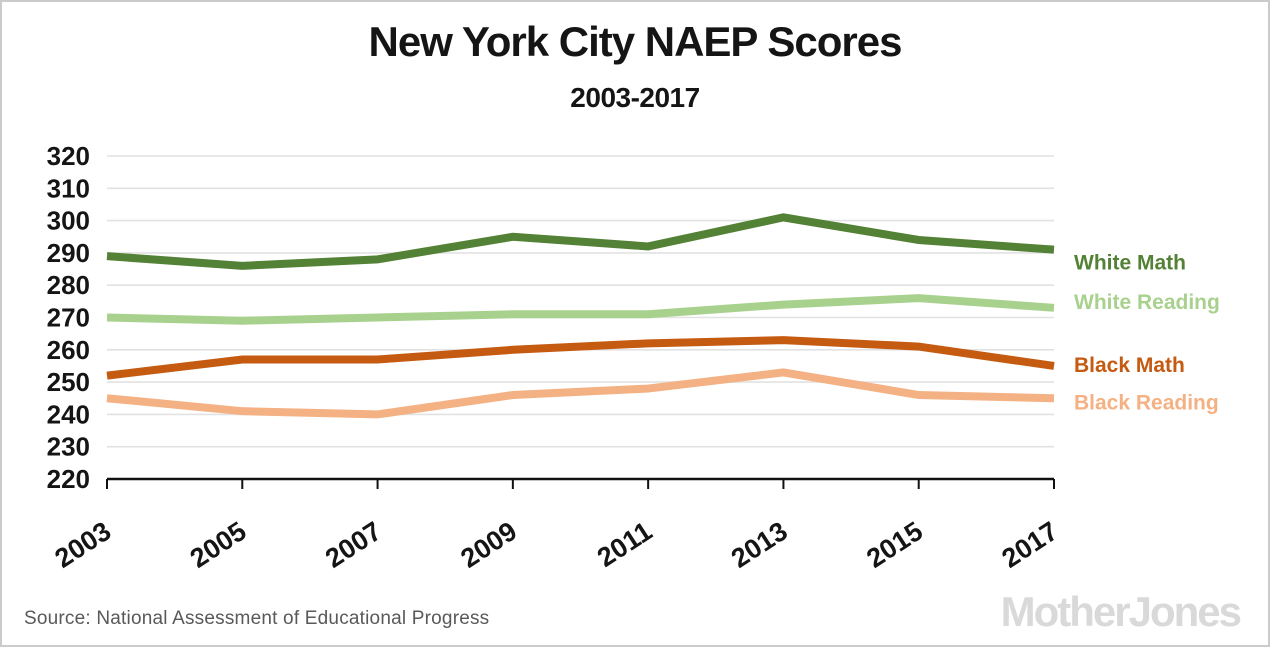  I want to click on y-axis-label: 220, so click(68, 479).